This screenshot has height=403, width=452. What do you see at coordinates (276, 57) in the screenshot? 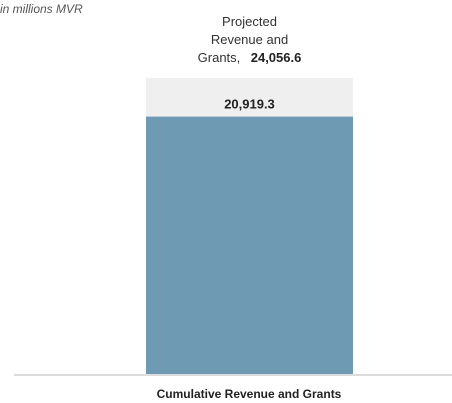
I see `projected-value-label: 24,056.6` at bounding box center [276, 57].